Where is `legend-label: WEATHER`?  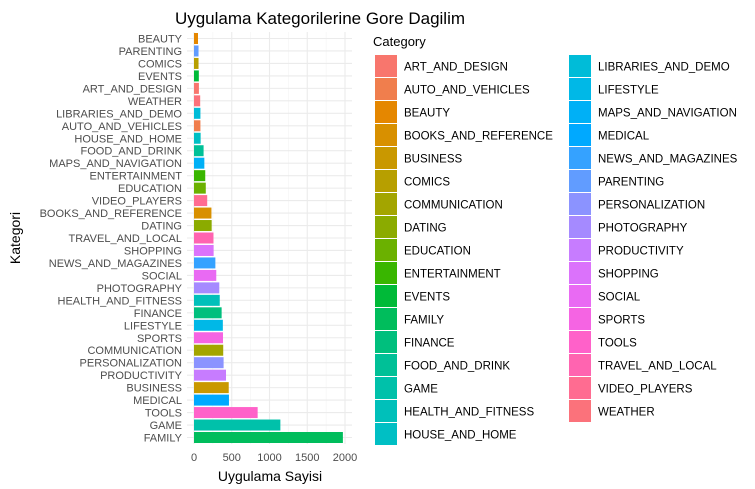 legend-label: WEATHER is located at coordinates (626, 413).